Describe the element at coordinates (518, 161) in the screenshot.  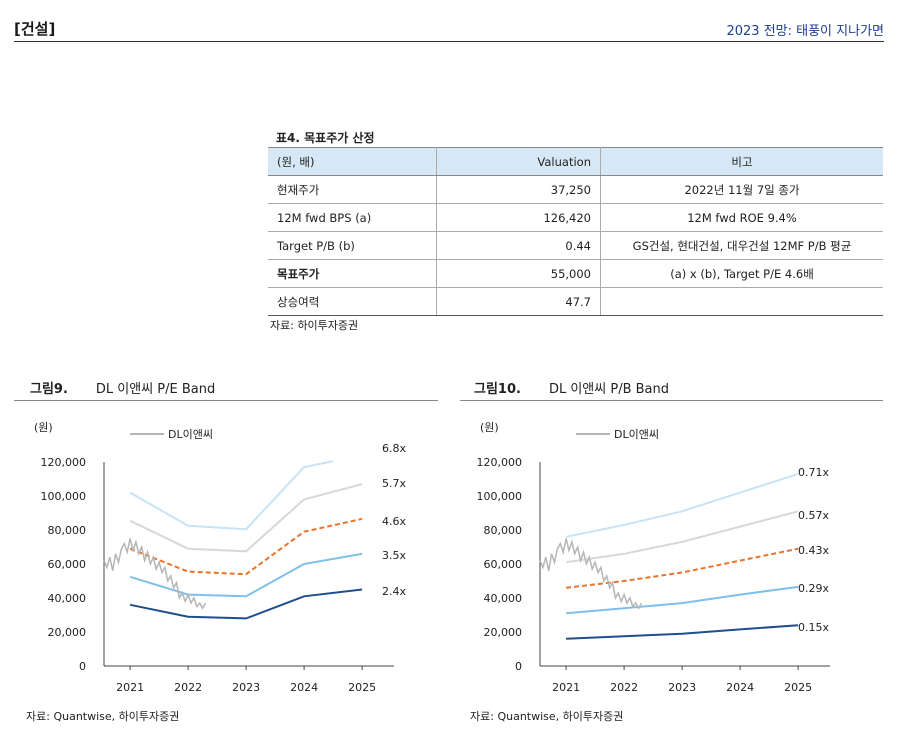
I see `table-header-valuation: Valuation` at that location.